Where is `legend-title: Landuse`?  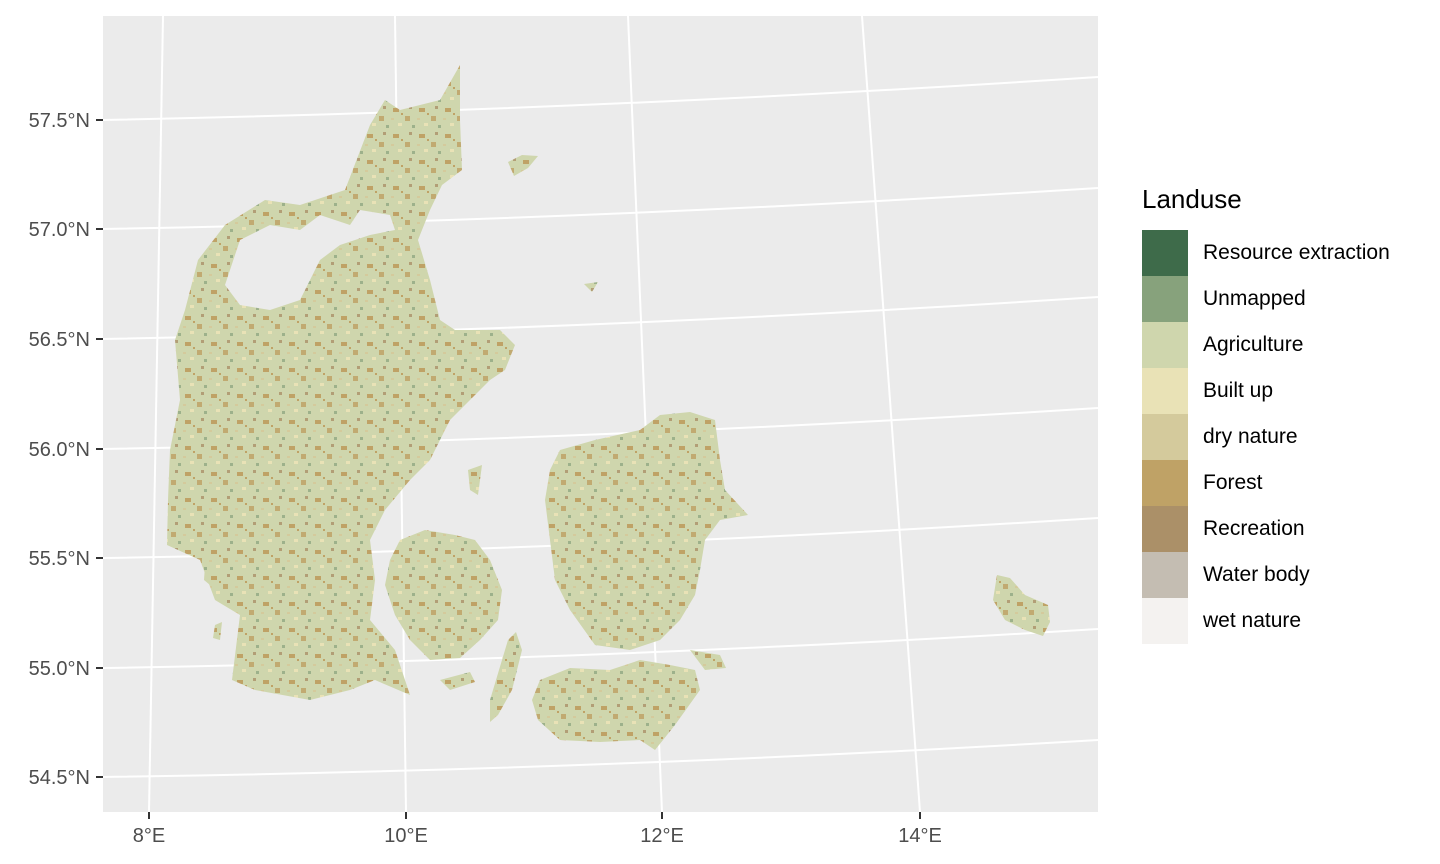
legend-title: Landuse is located at coordinates (1192, 199).